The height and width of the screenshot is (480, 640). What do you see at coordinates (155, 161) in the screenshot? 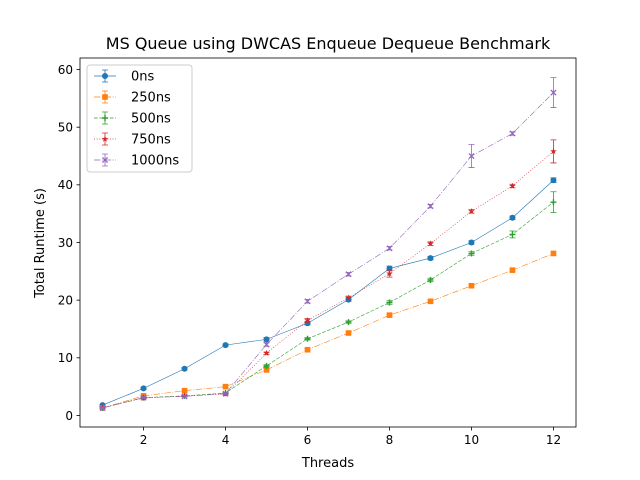
I see `legend-label: 1000ns` at bounding box center [155, 161].